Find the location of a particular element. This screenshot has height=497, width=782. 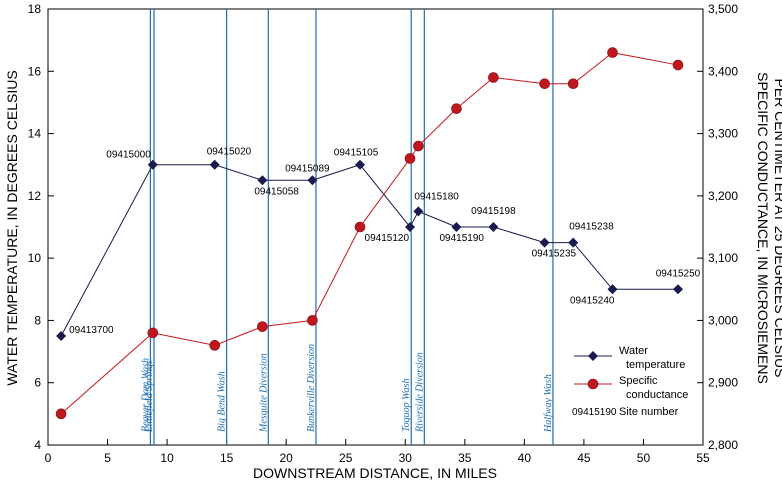

legend-water-label-1: Water is located at coordinates (633, 351).